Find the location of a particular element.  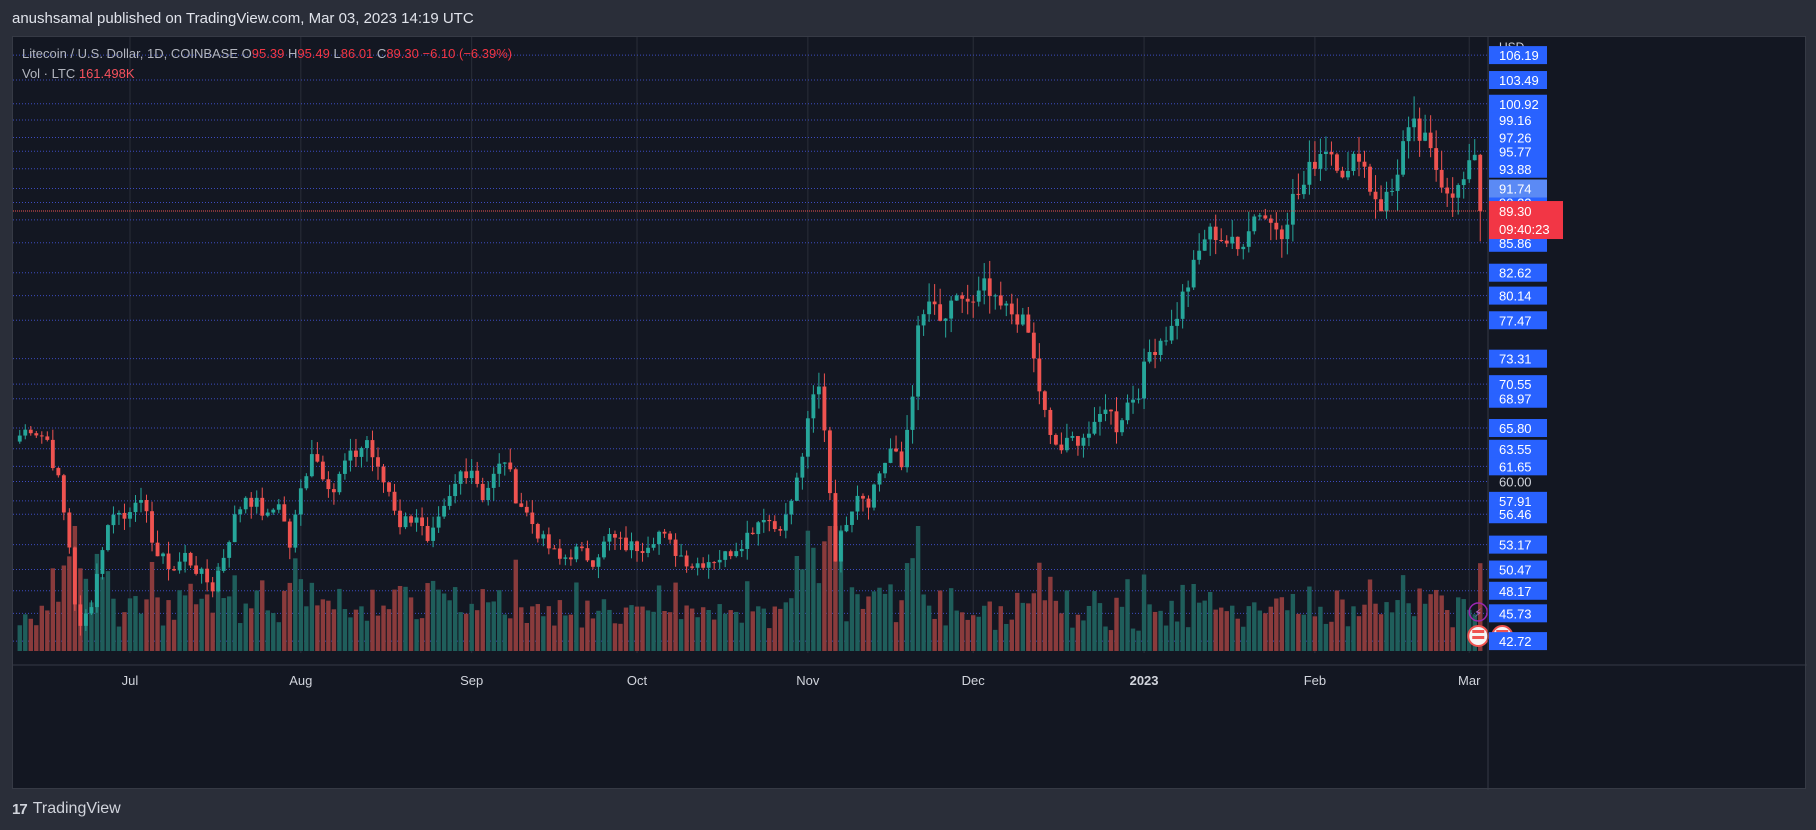

symbol-label: Litecoin / U.S. Dollar, 1D, COINBASE is located at coordinates (130, 53).